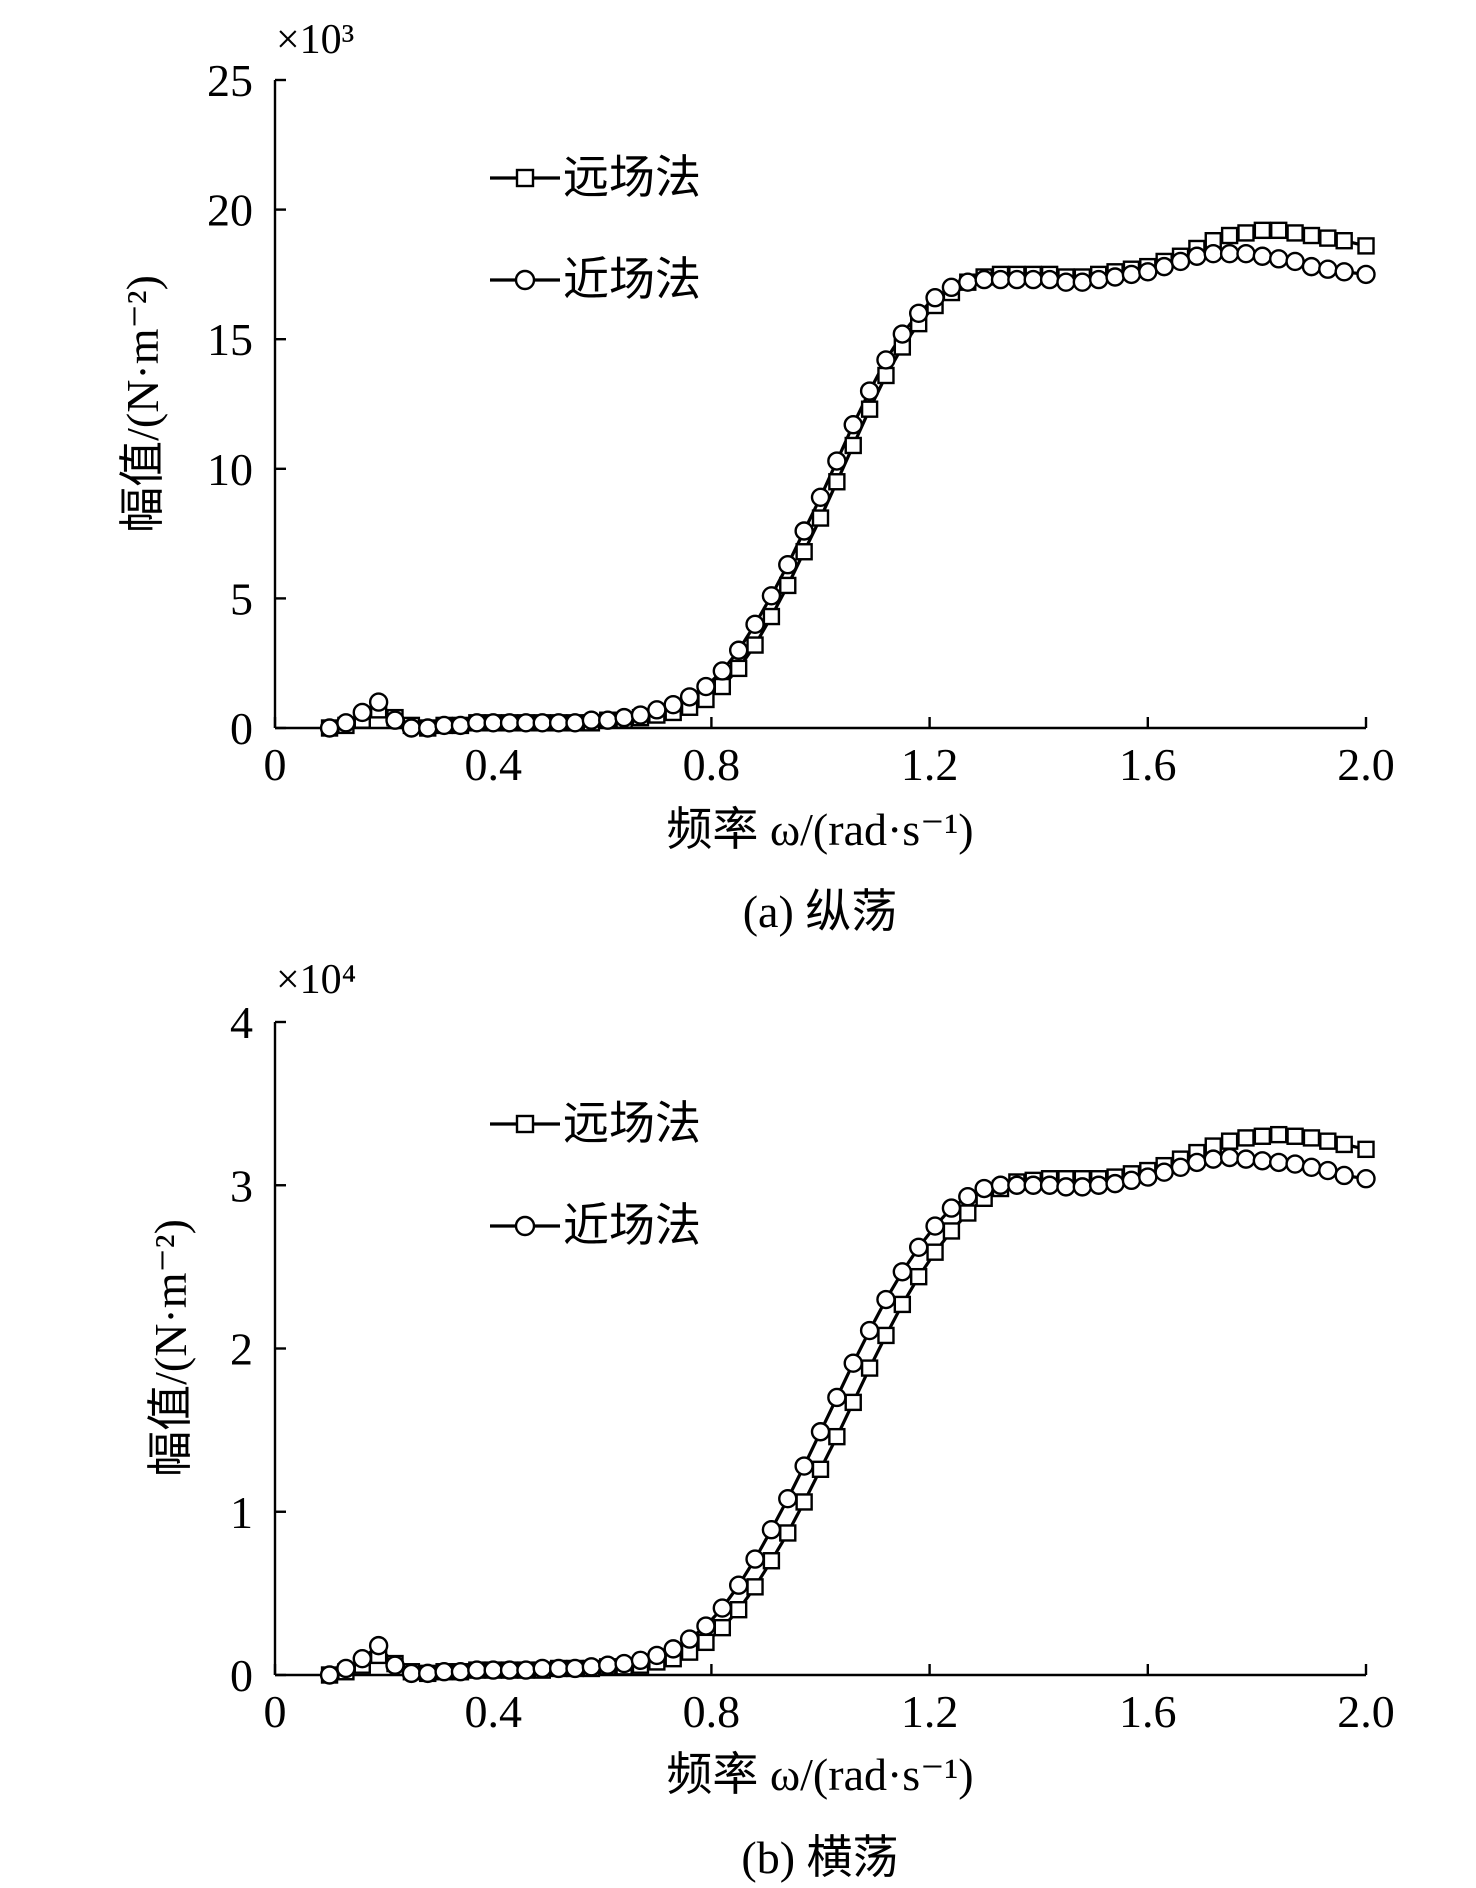 The height and width of the screenshot is (1888, 1476). Describe the element at coordinates (819, 829) in the screenshot. I see `panel-a-x-axis-label: 频率 ω/(rad·s⁻¹)` at that location.